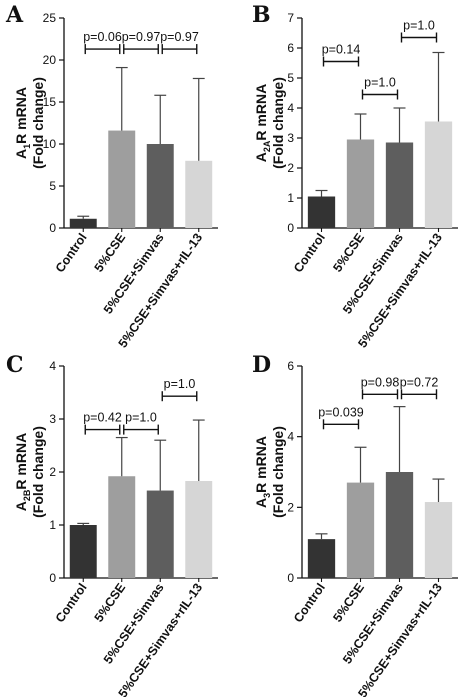 The image size is (472, 697). I want to click on p-value-label: p=0.06, so click(102, 37).